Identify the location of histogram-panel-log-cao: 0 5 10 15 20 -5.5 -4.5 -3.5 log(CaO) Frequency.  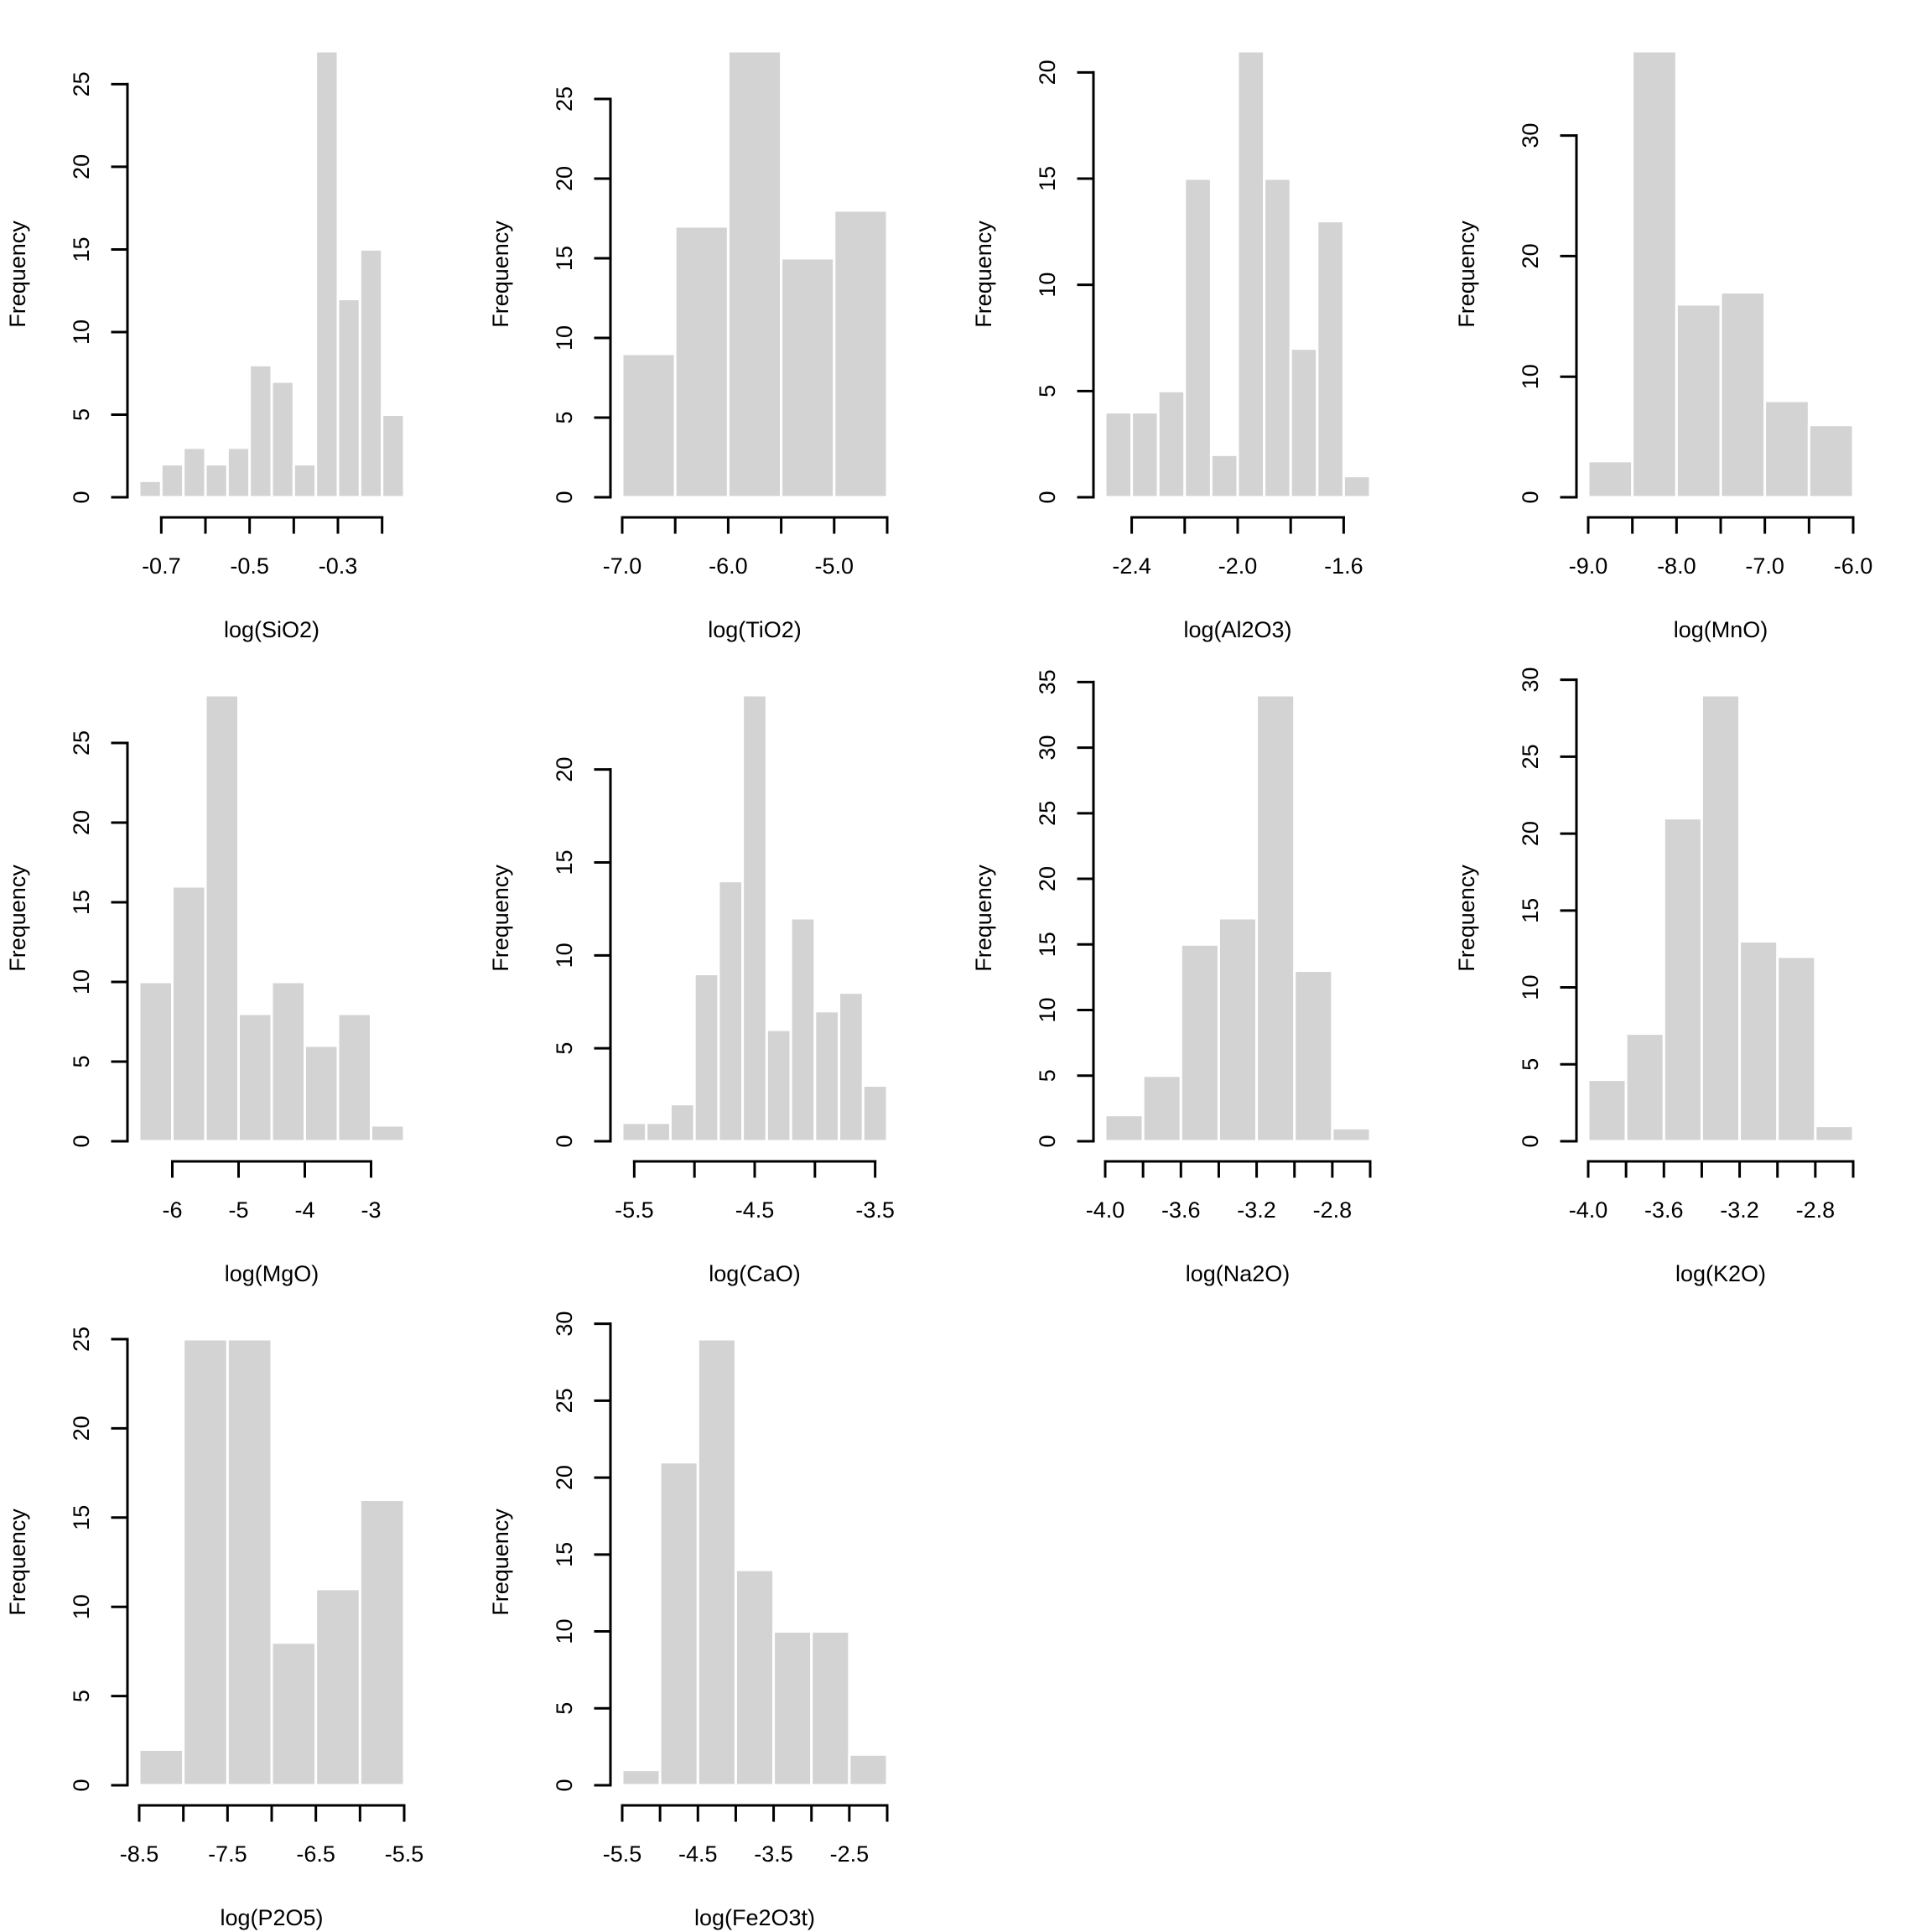
(691, 989).